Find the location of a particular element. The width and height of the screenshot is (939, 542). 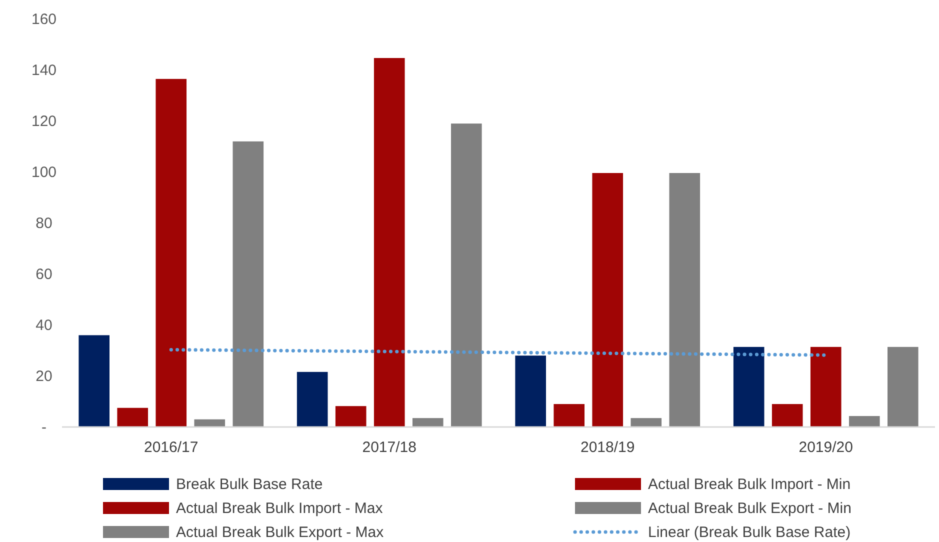

y-tick-label: 80 is located at coordinates (44, 223).